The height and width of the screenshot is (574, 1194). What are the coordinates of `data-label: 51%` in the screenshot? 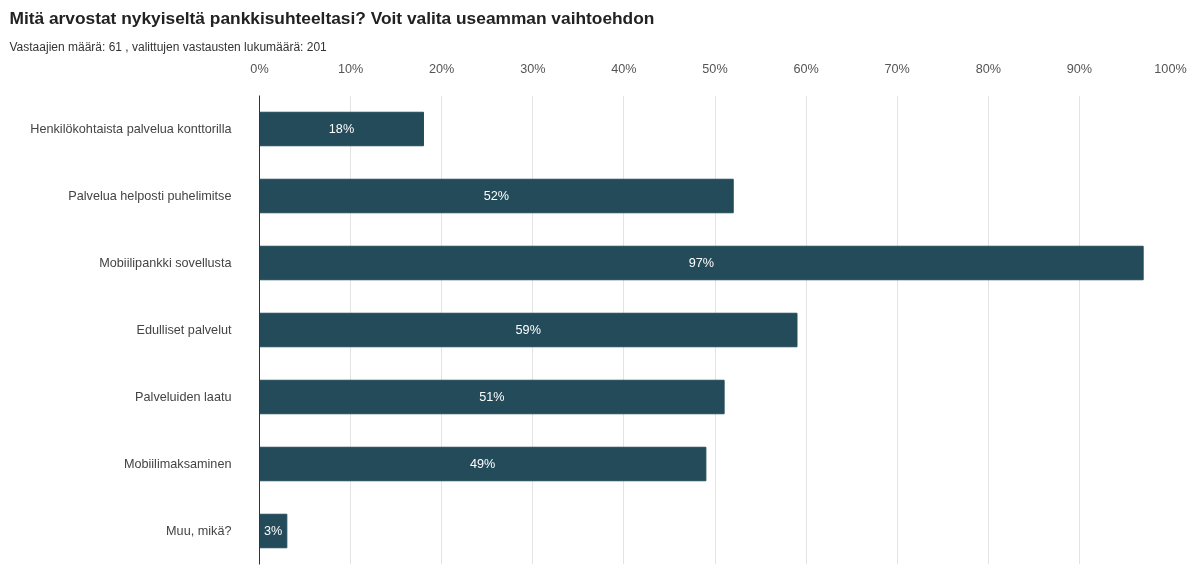 It's located at (492, 397).